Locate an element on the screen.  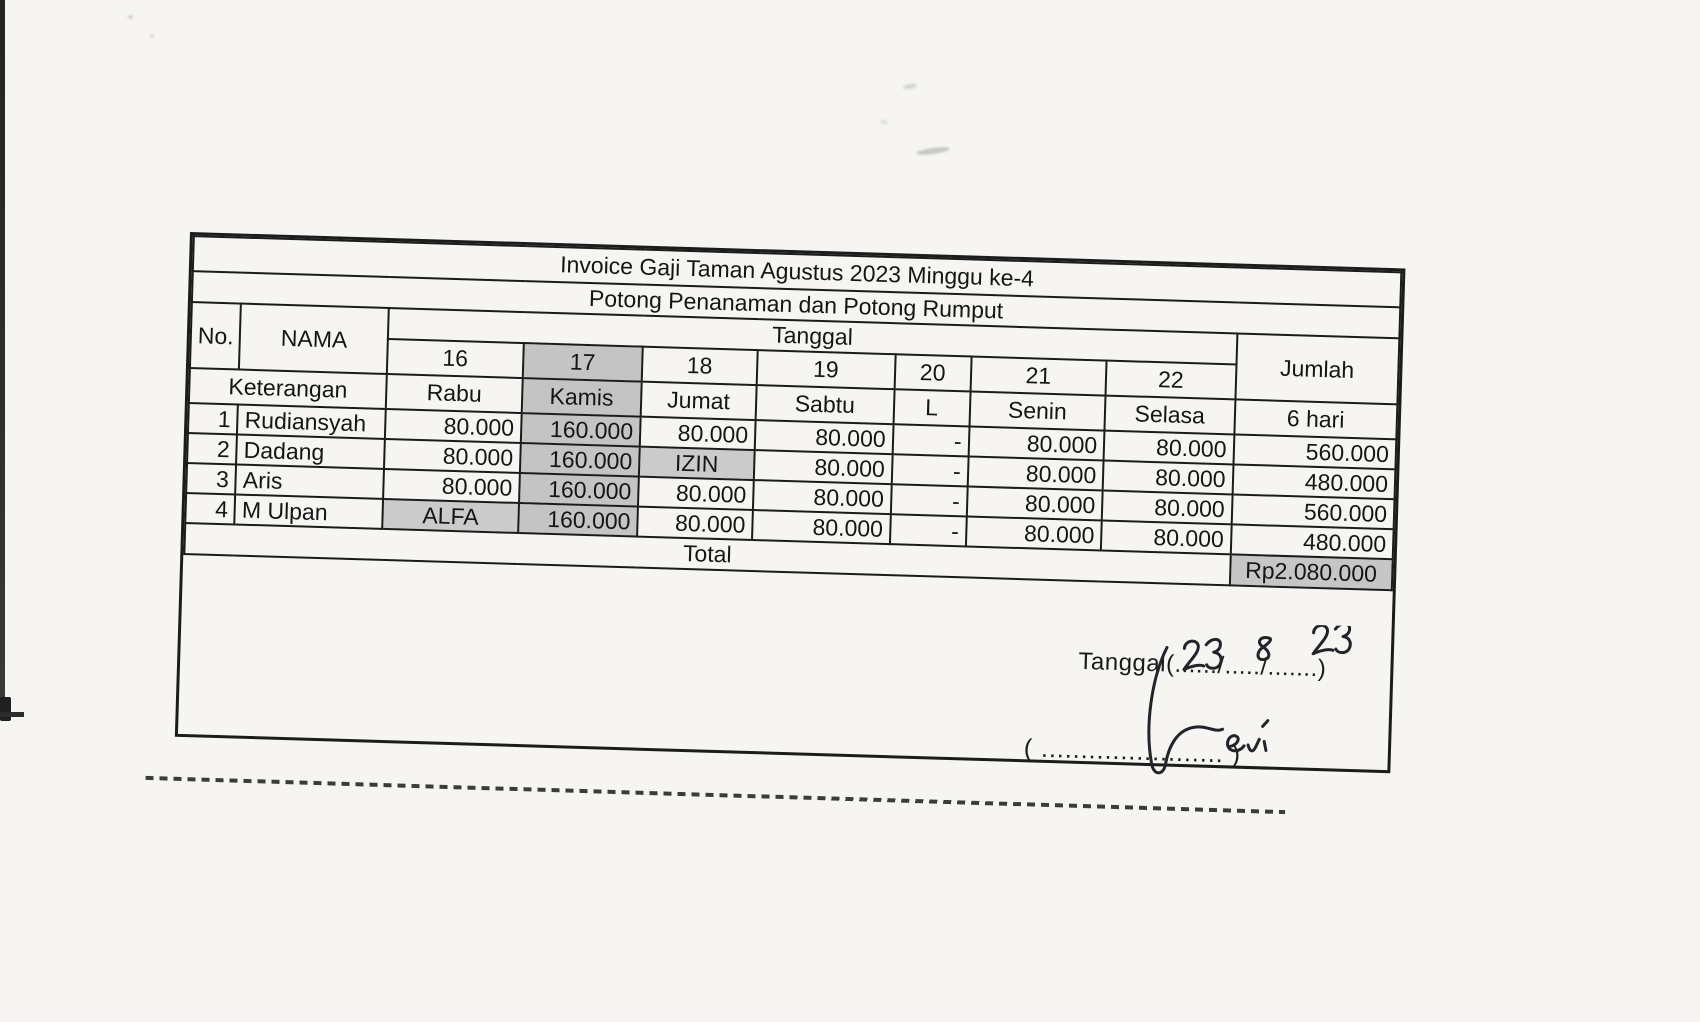
date-20: 20 is located at coordinates (933, 373).